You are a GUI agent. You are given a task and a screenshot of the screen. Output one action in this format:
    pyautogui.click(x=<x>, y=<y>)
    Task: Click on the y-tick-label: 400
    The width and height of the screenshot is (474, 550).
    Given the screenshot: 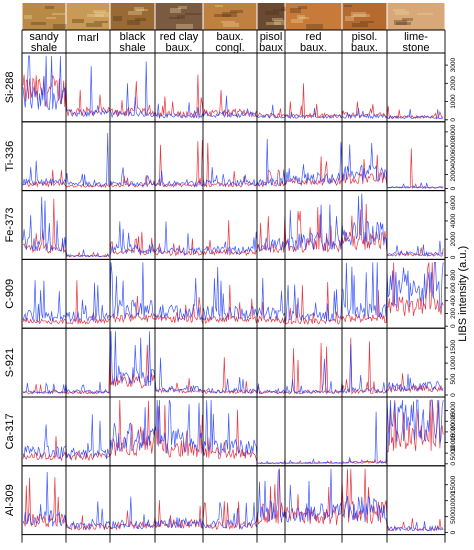 What is the action you would take?
    pyautogui.click(x=453, y=300)
    